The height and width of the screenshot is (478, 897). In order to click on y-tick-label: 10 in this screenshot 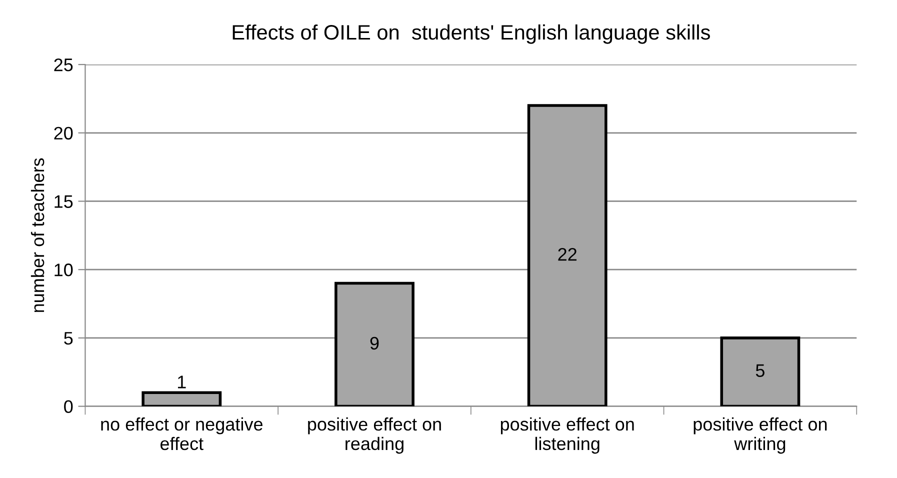, I will do `click(63, 270)`.